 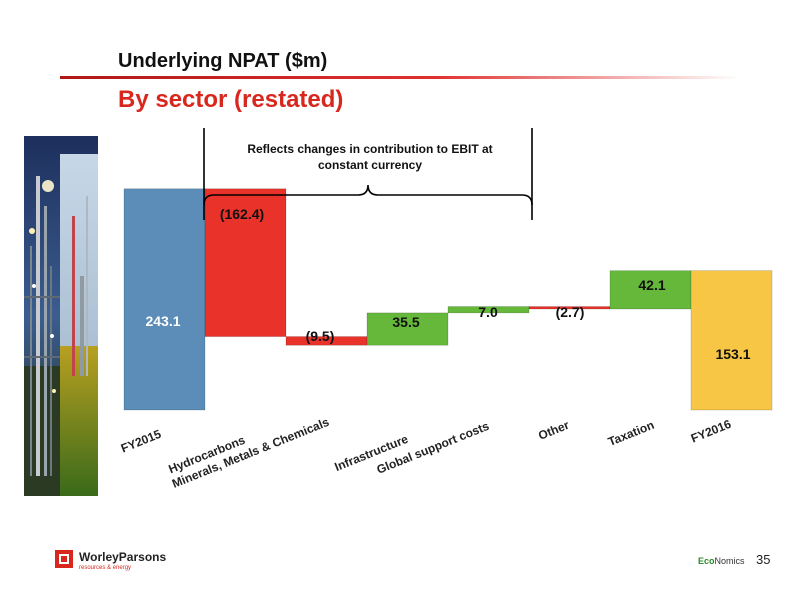 I want to click on data-label-2: (9.5), so click(x=320, y=336).